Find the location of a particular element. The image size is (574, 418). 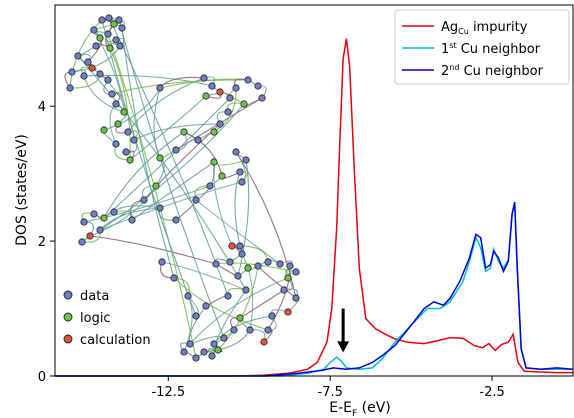

inset-legend-label-data: data is located at coordinates (94, 296).